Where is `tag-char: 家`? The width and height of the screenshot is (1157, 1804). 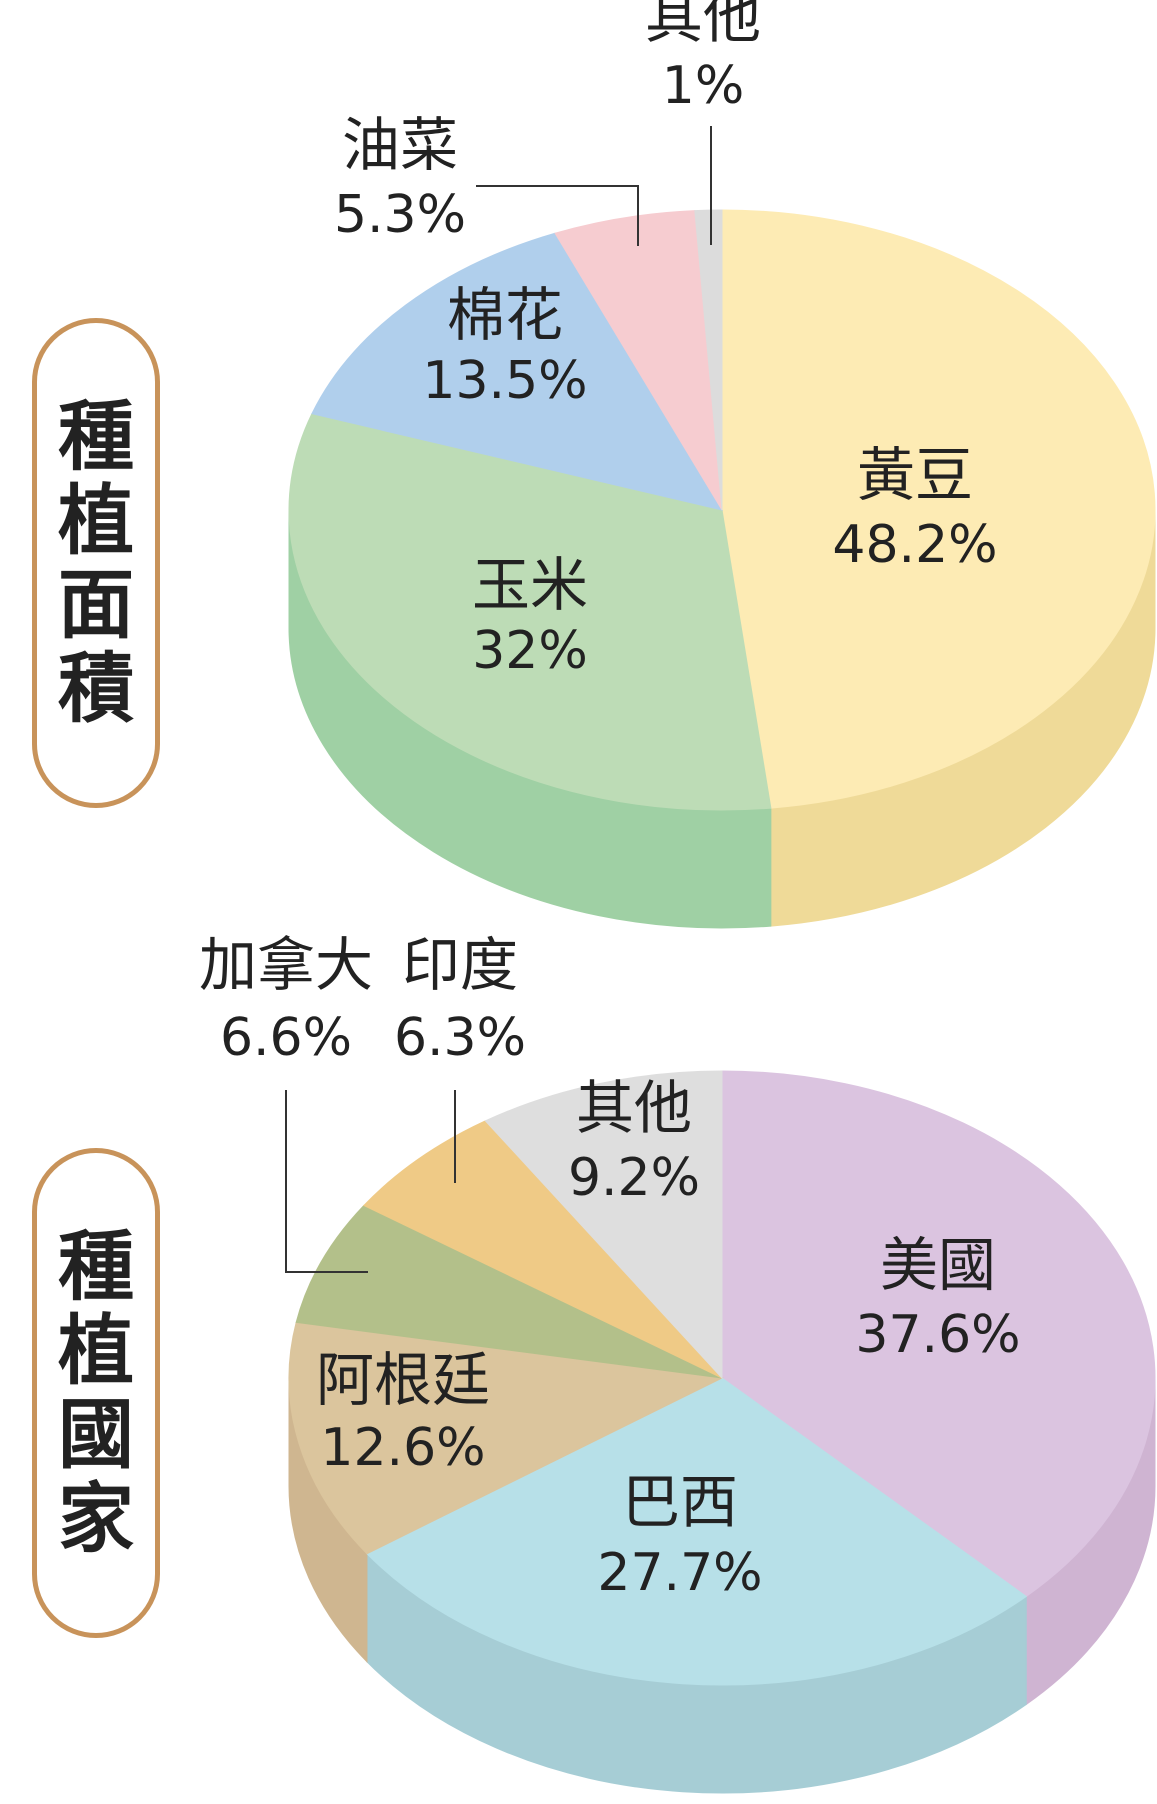
tag-char: 家 is located at coordinates (96, 1518).